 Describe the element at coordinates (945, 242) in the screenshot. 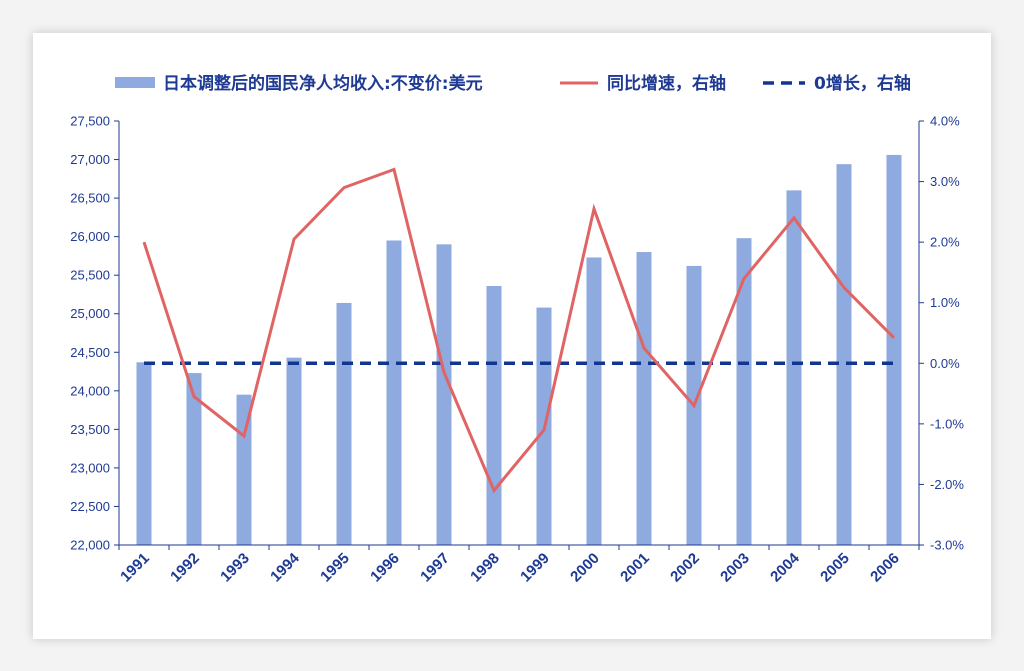

I see `right-tick-label: 2.0%` at that location.